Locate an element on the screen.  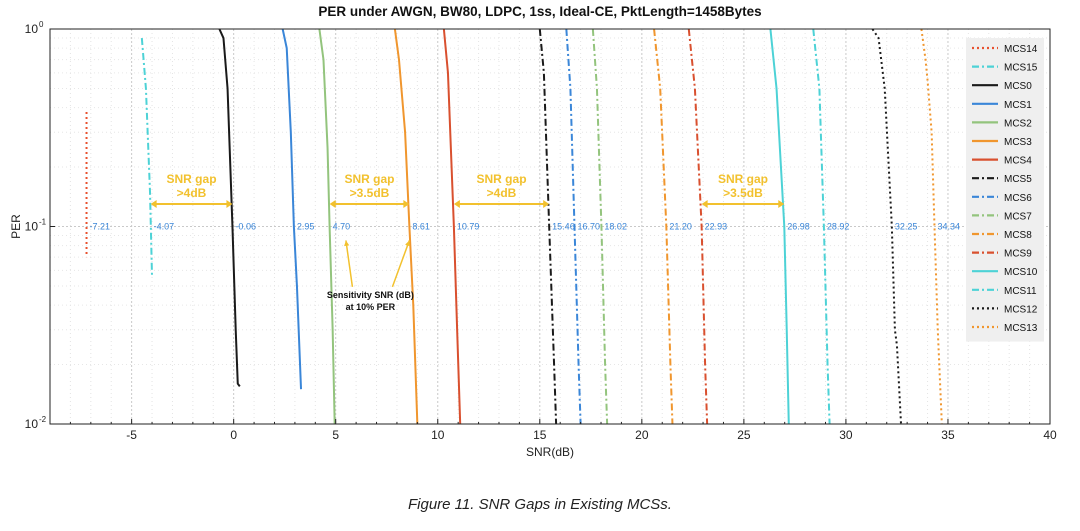
legend-label-mcs14: MCS14 is located at coordinates (1021, 49).